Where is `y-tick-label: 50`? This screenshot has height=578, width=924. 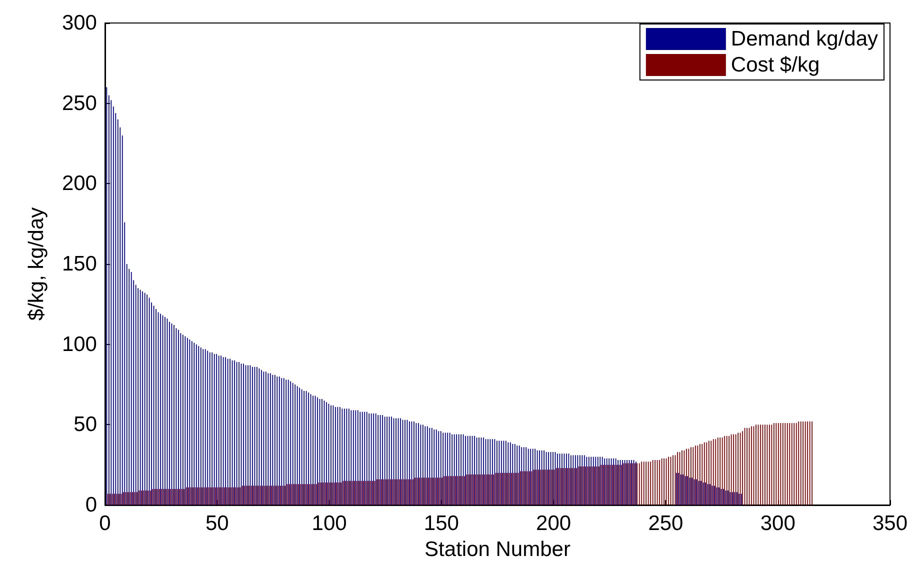 y-tick-label: 50 is located at coordinates (85, 424).